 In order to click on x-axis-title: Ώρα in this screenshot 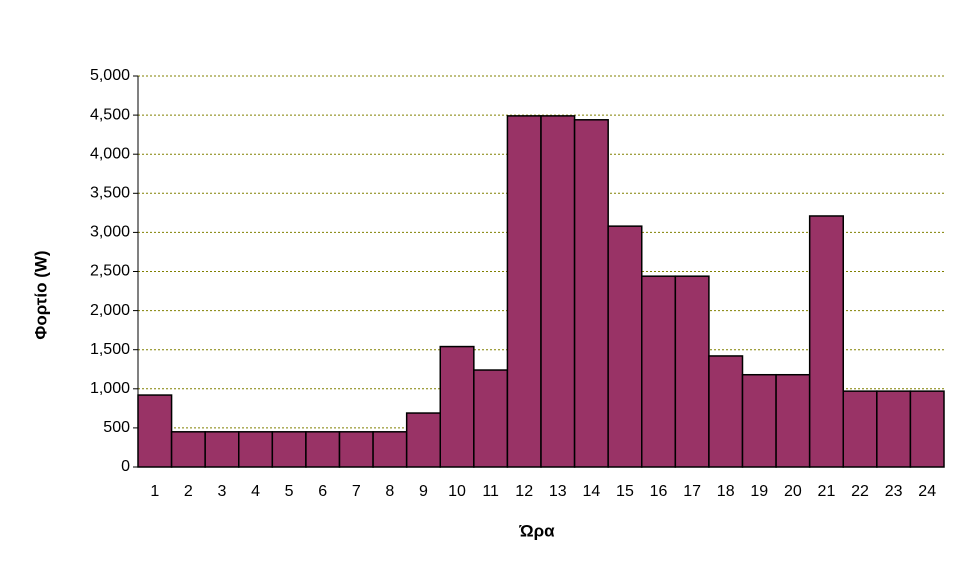, I will do `click(536, 530)`.